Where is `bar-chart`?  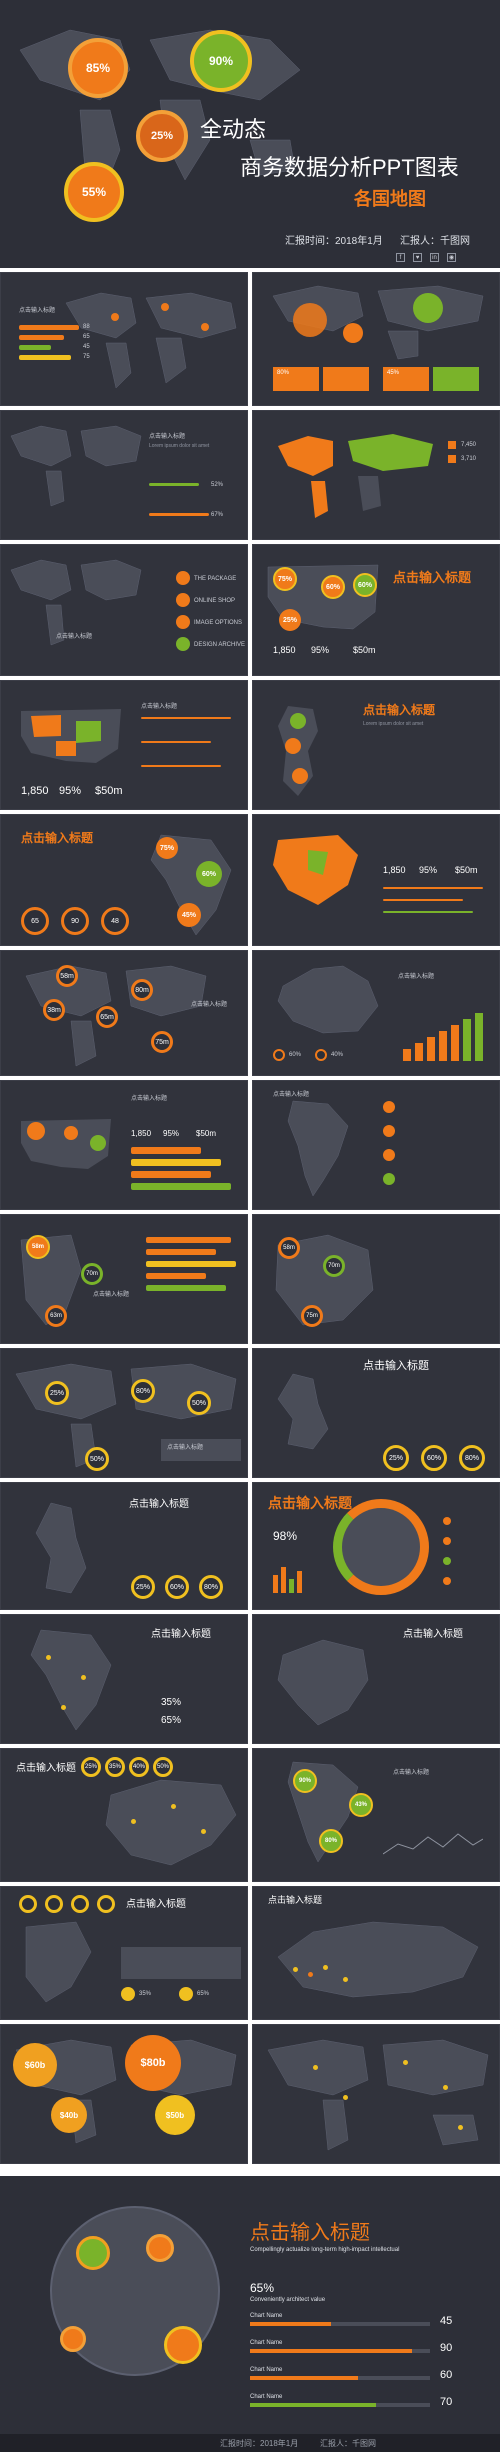 bar-chart is located at coordinates (445, 1036).